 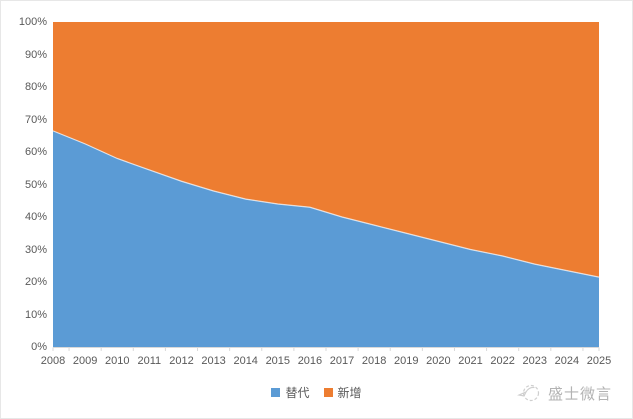 I want to click on y-axis-label: 100%, so click(x=32, y=22).